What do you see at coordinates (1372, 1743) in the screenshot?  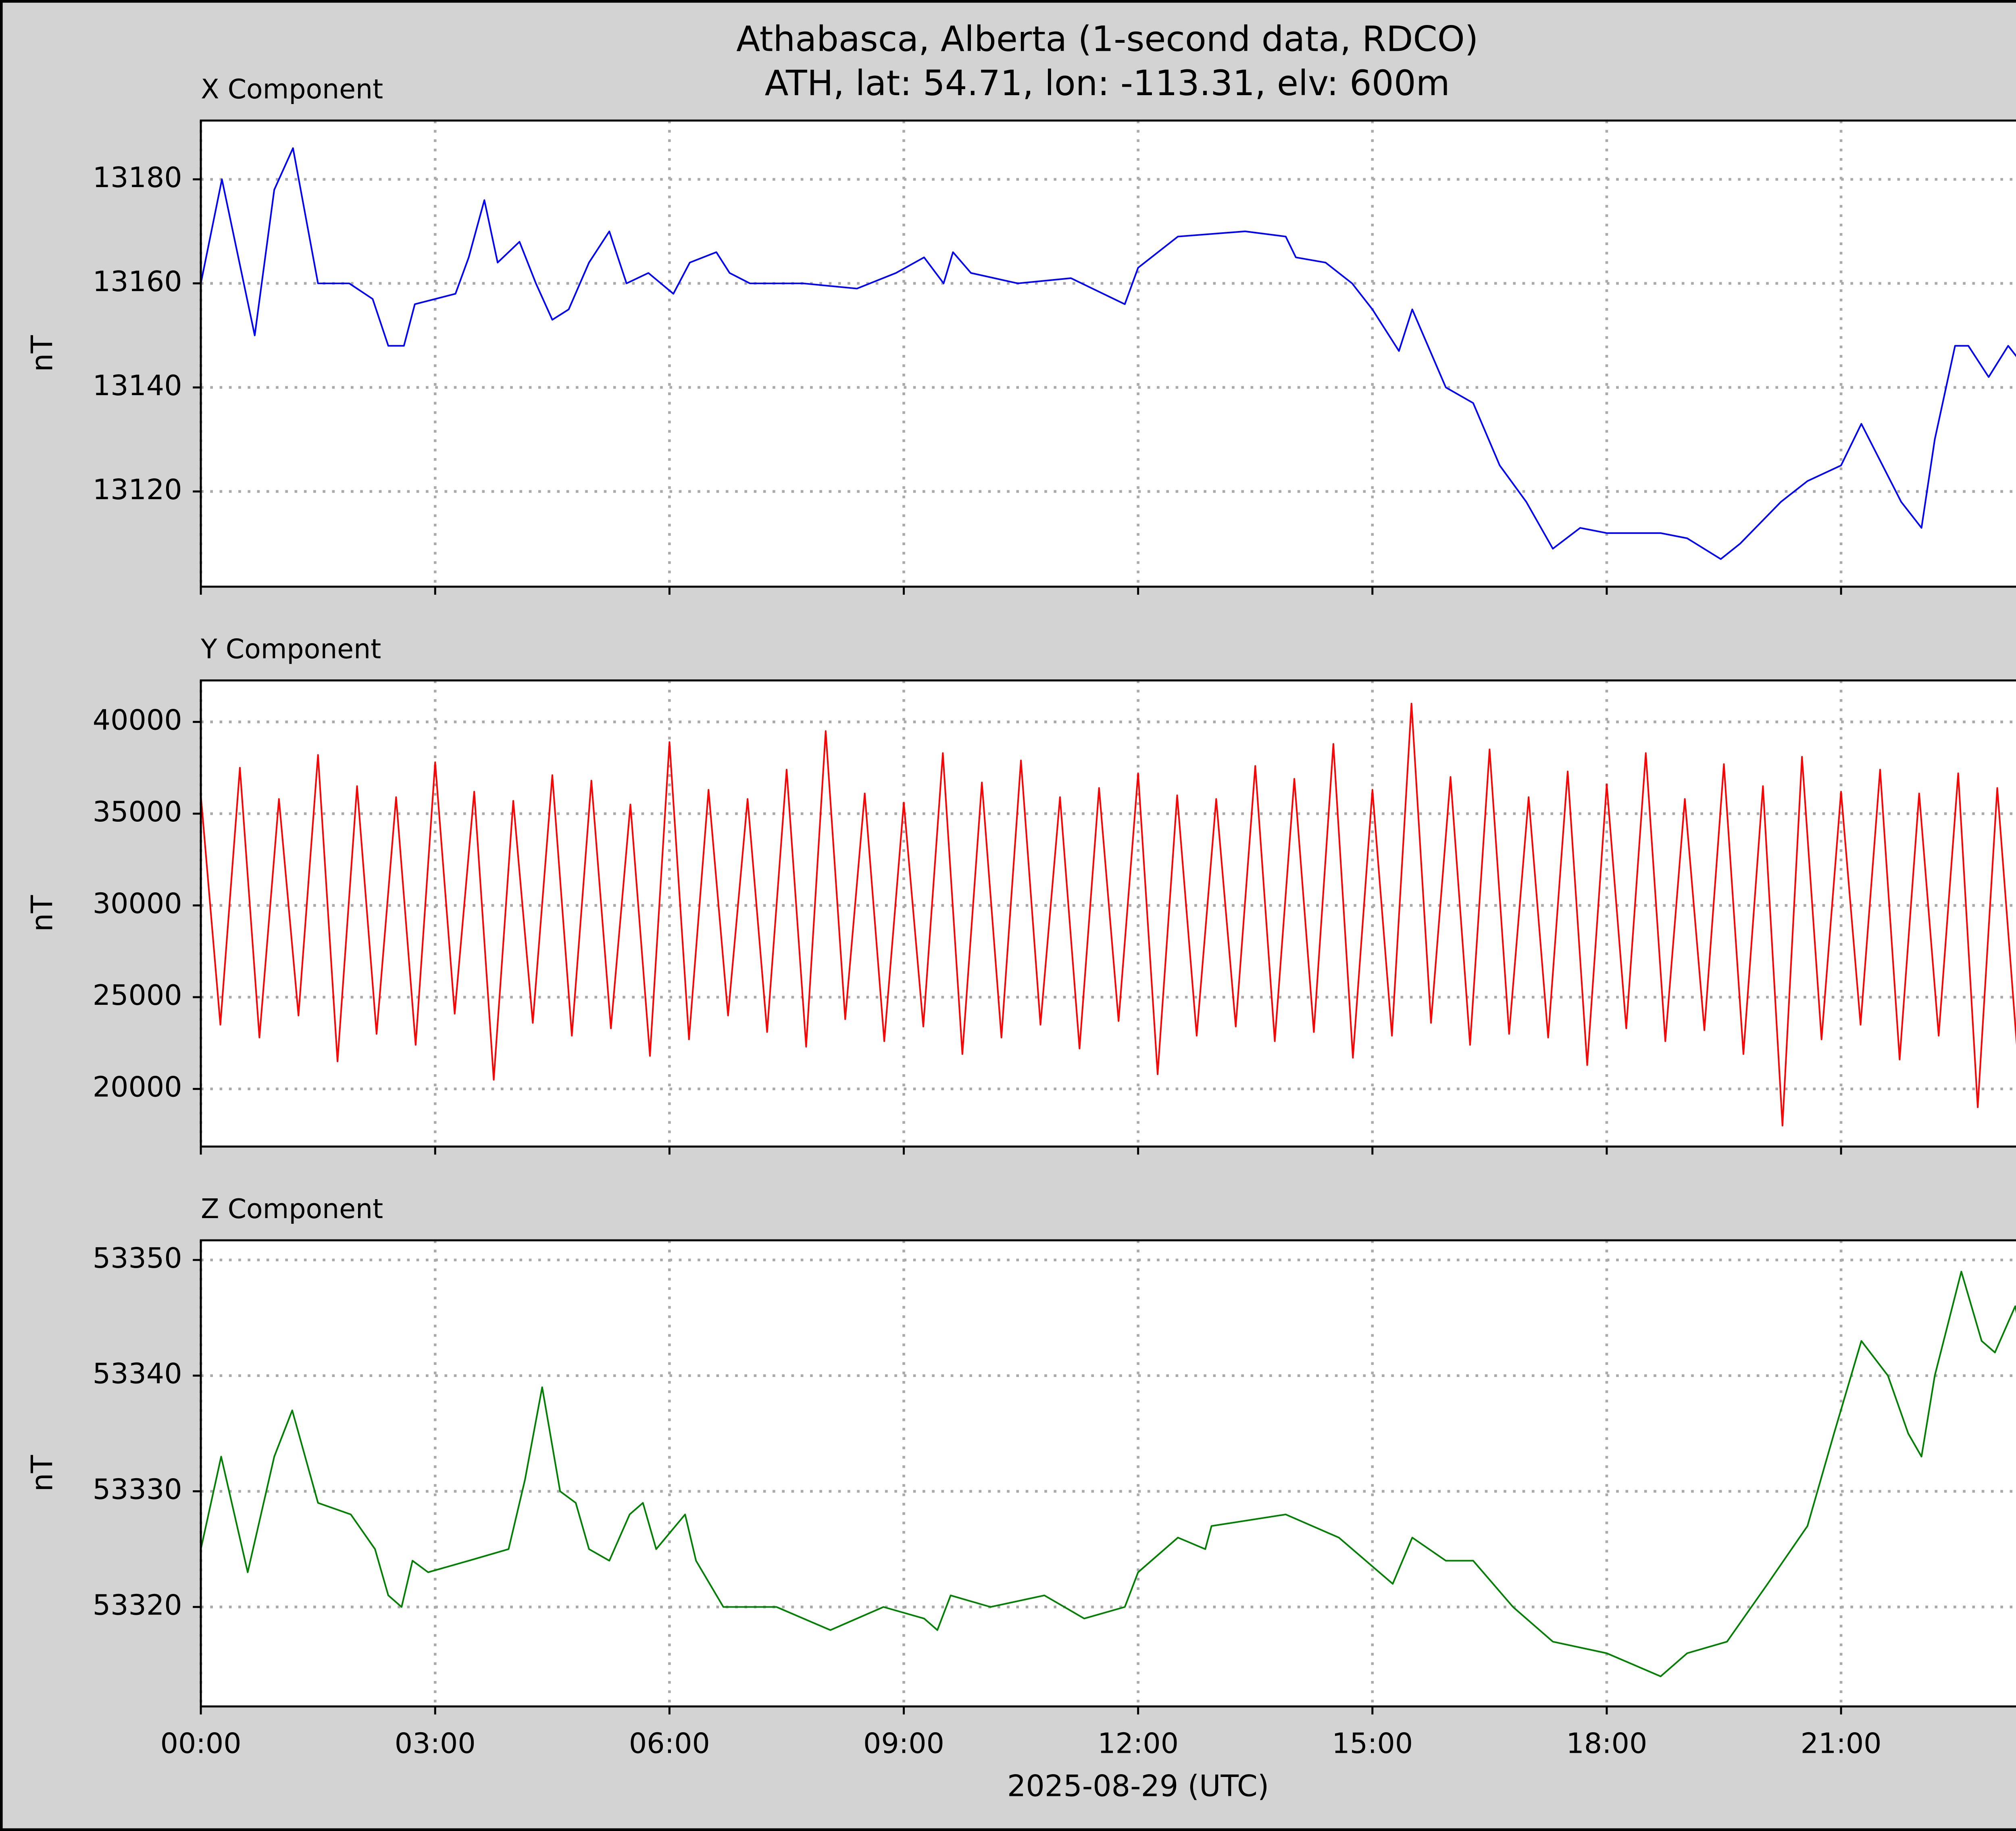 I see `x-tick-label: 15:00` at bounding box center [1372, 1743].